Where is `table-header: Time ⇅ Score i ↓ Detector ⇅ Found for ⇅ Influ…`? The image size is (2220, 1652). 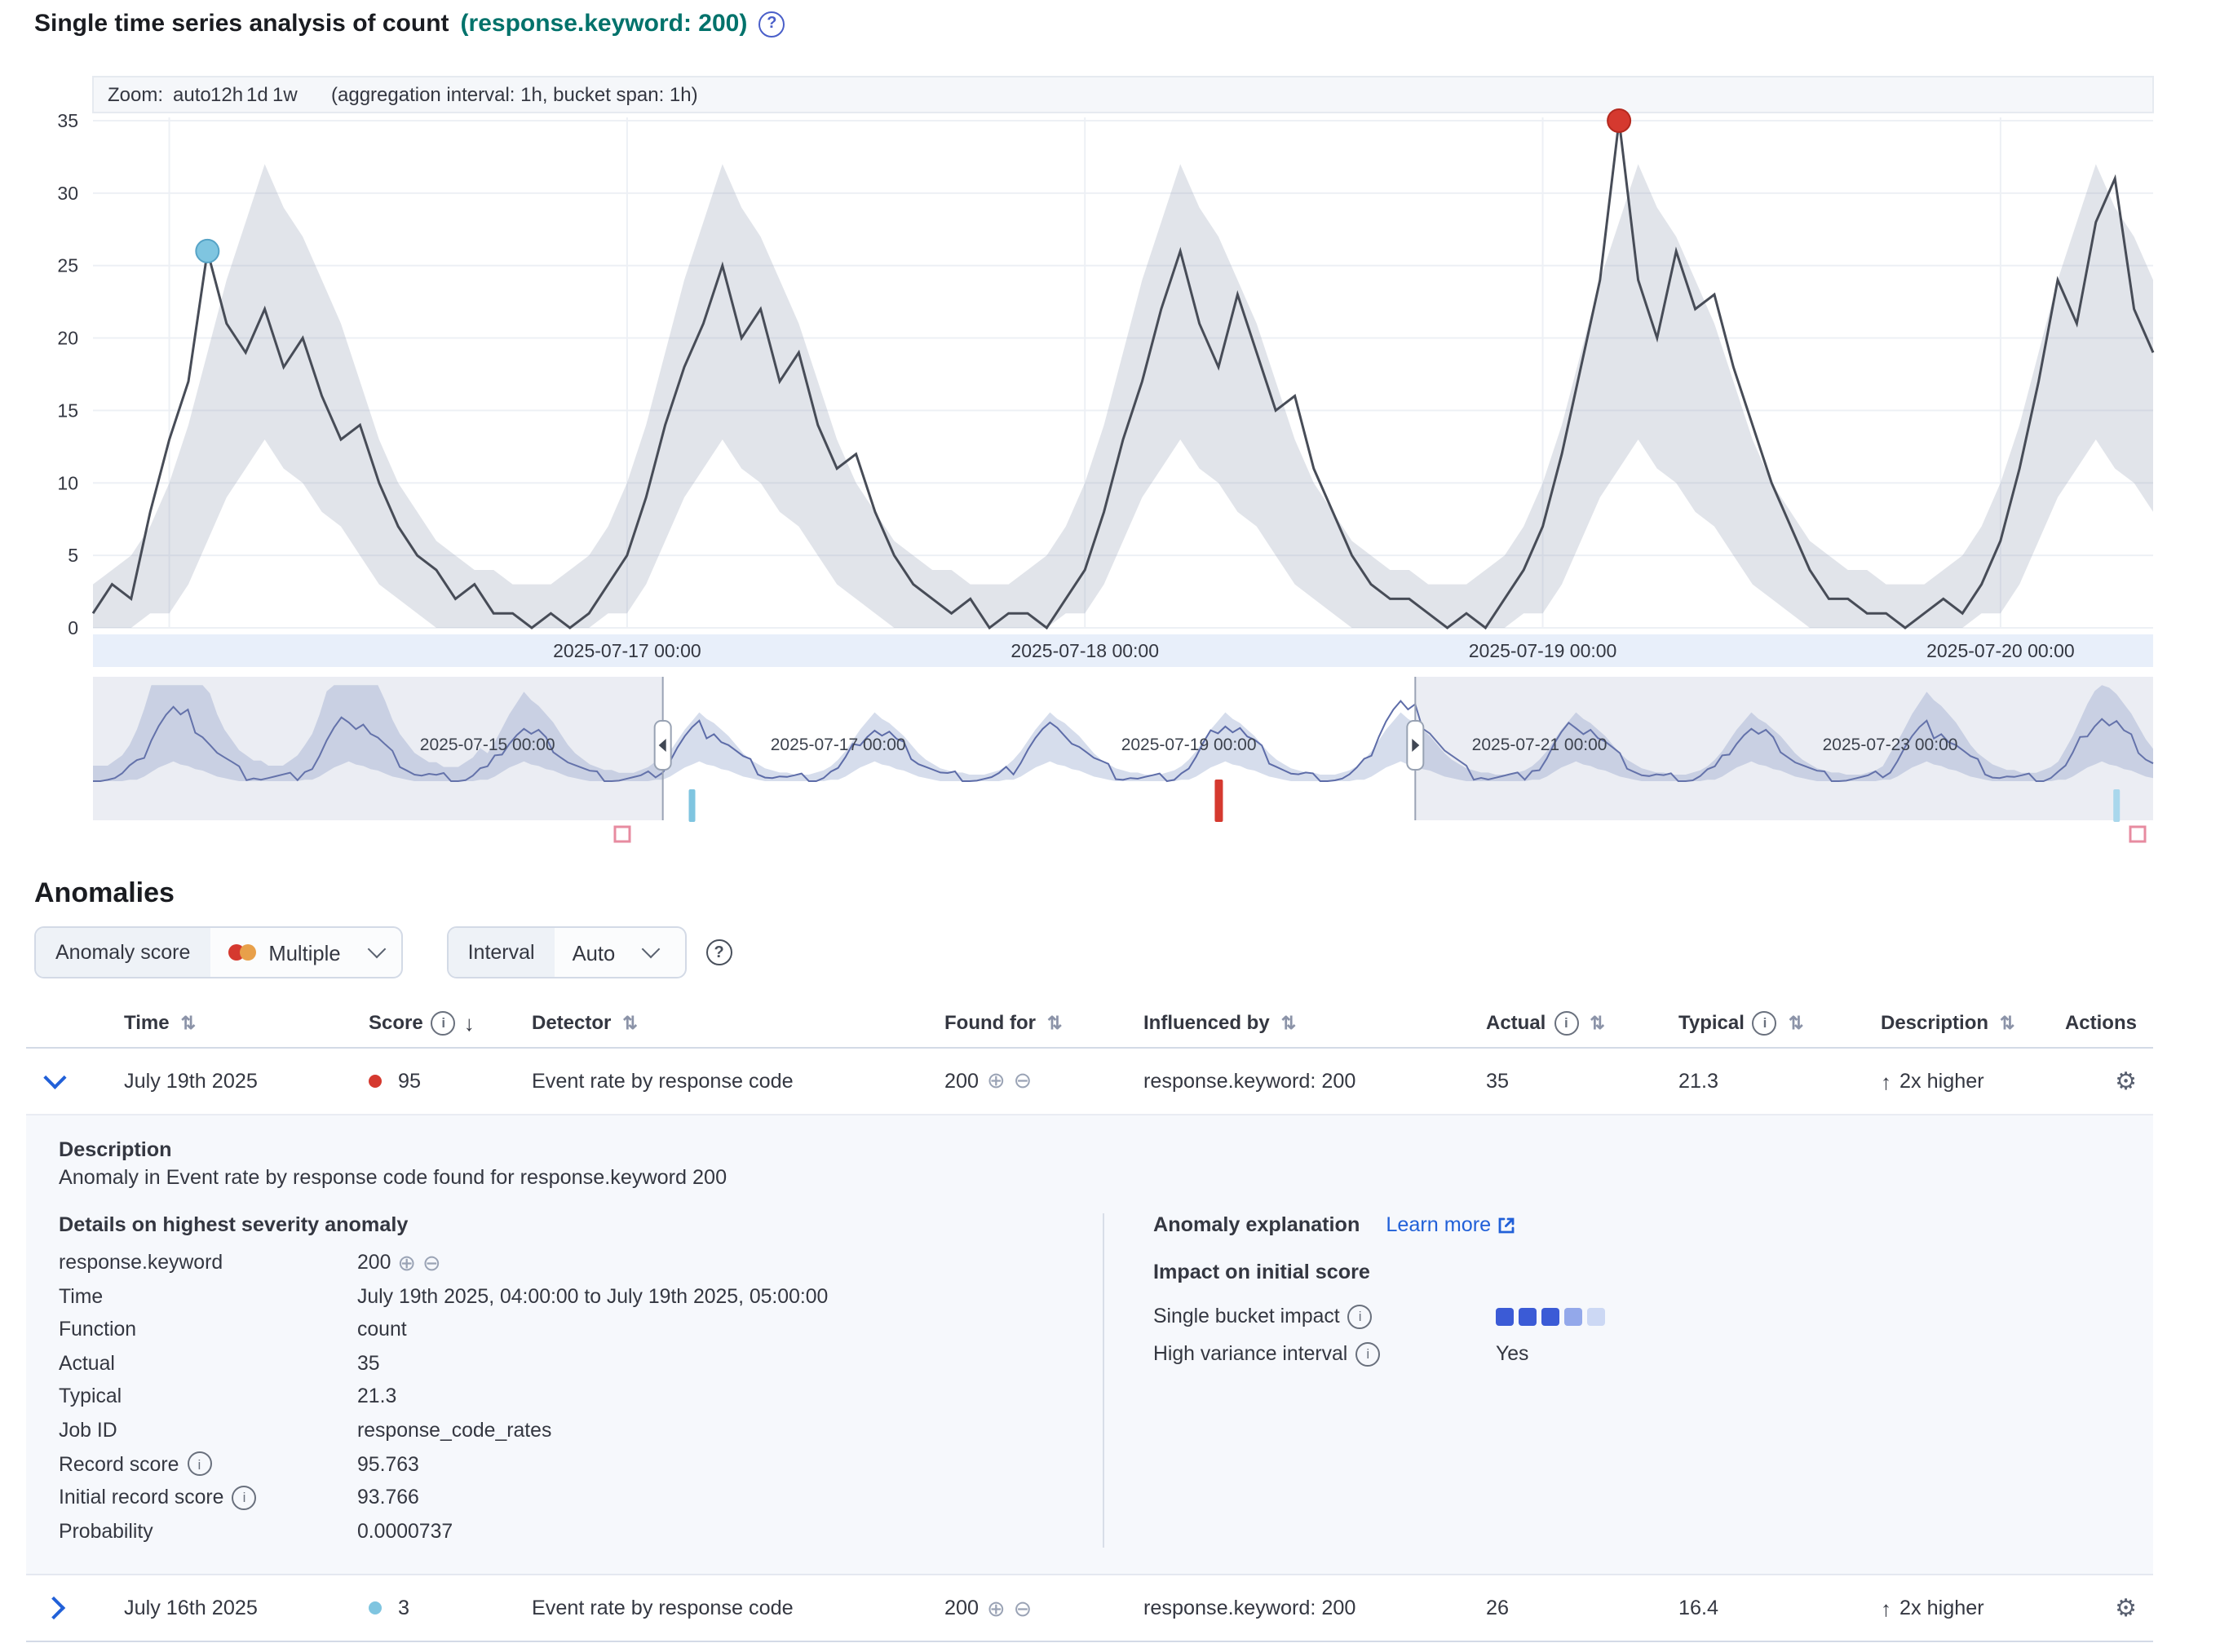
table-header: Time ⇅ Score i ↓ Detector ⇅ Found for ⇅ Influ… is located at coordinates (1089, 1024).